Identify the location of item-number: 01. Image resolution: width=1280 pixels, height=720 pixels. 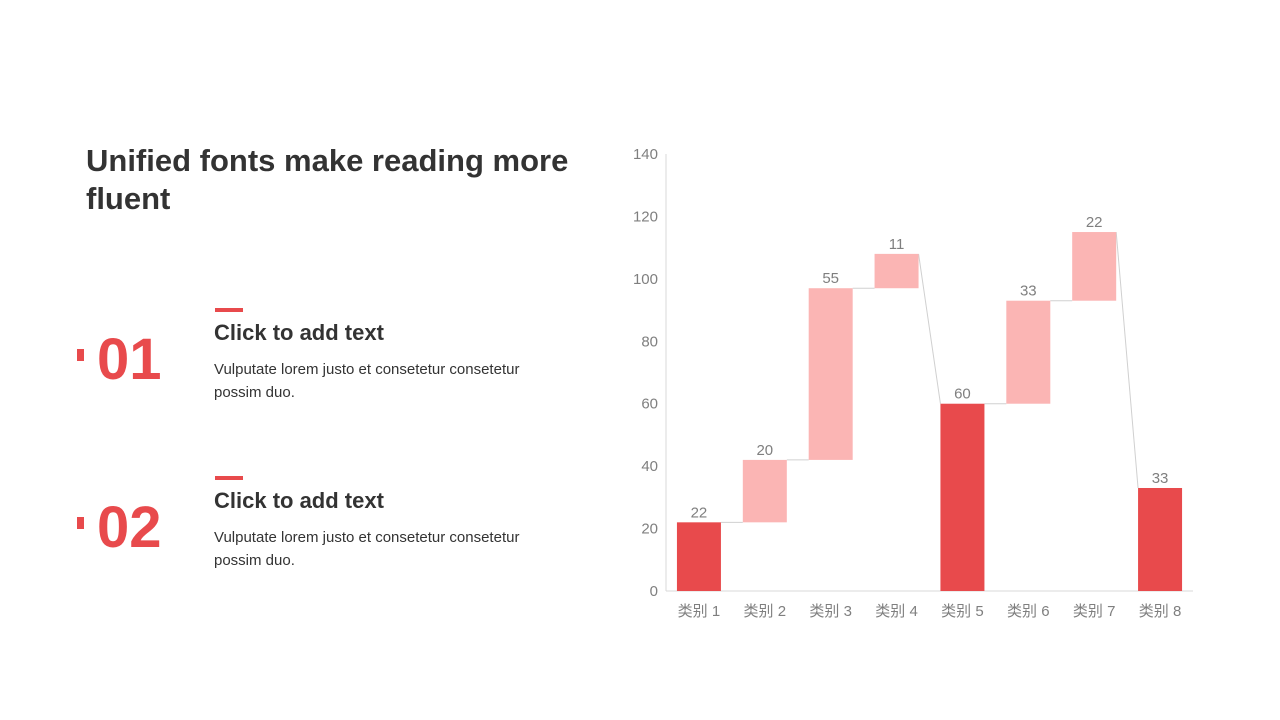
(129, 359).